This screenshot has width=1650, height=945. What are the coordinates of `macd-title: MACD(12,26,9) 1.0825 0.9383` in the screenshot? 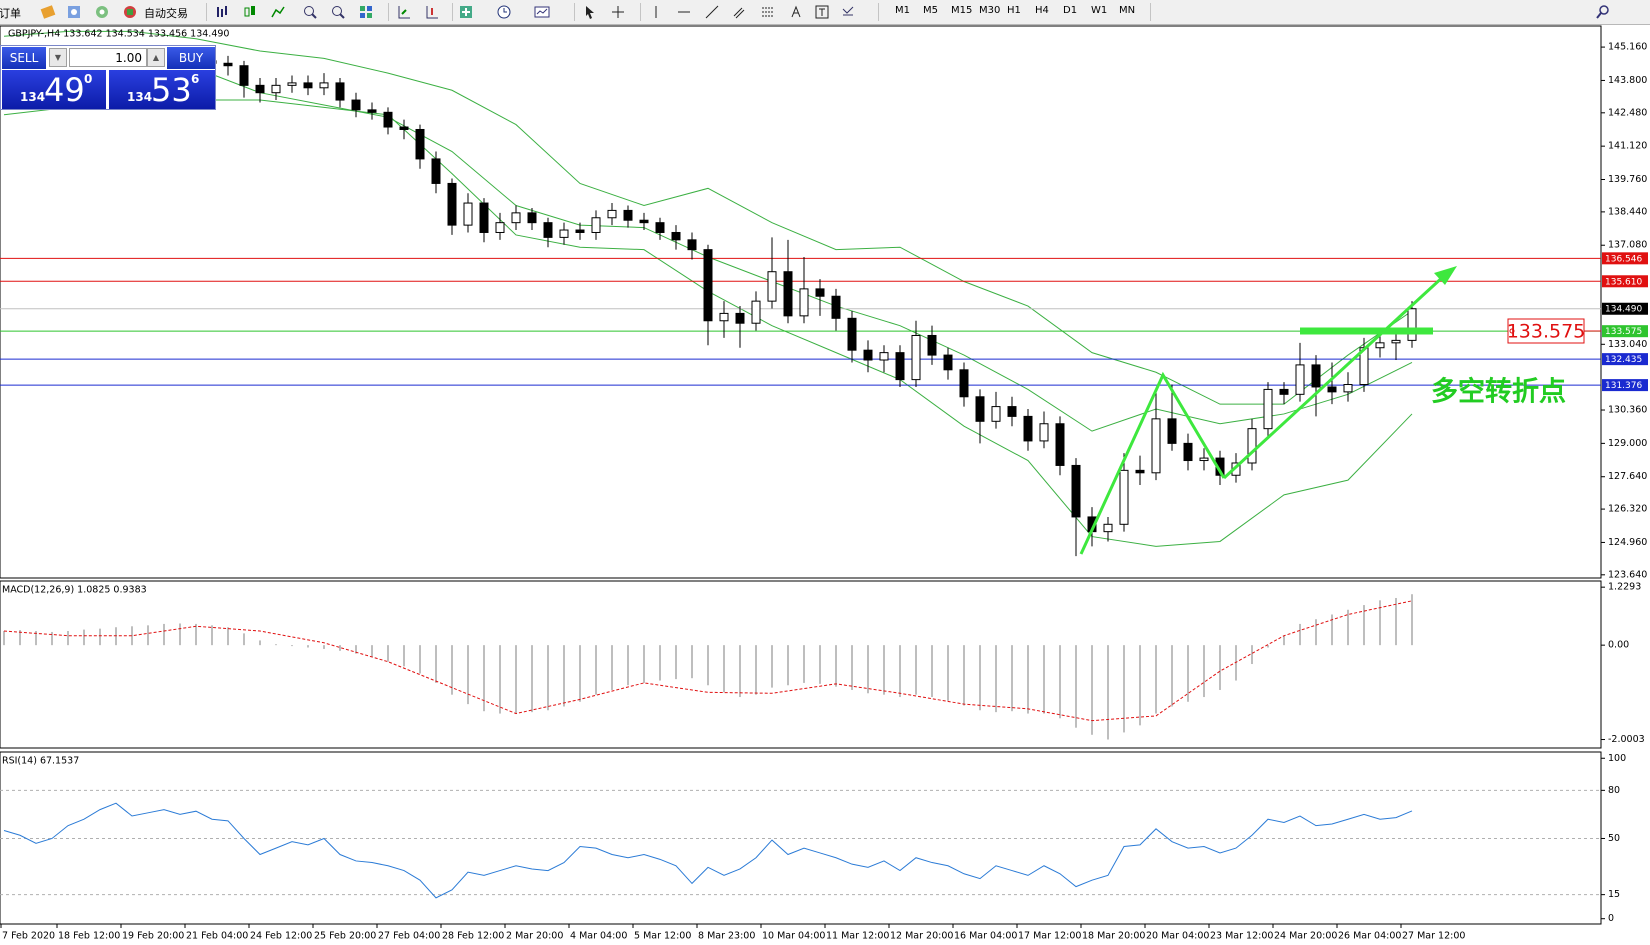 It's located at (74, 590).